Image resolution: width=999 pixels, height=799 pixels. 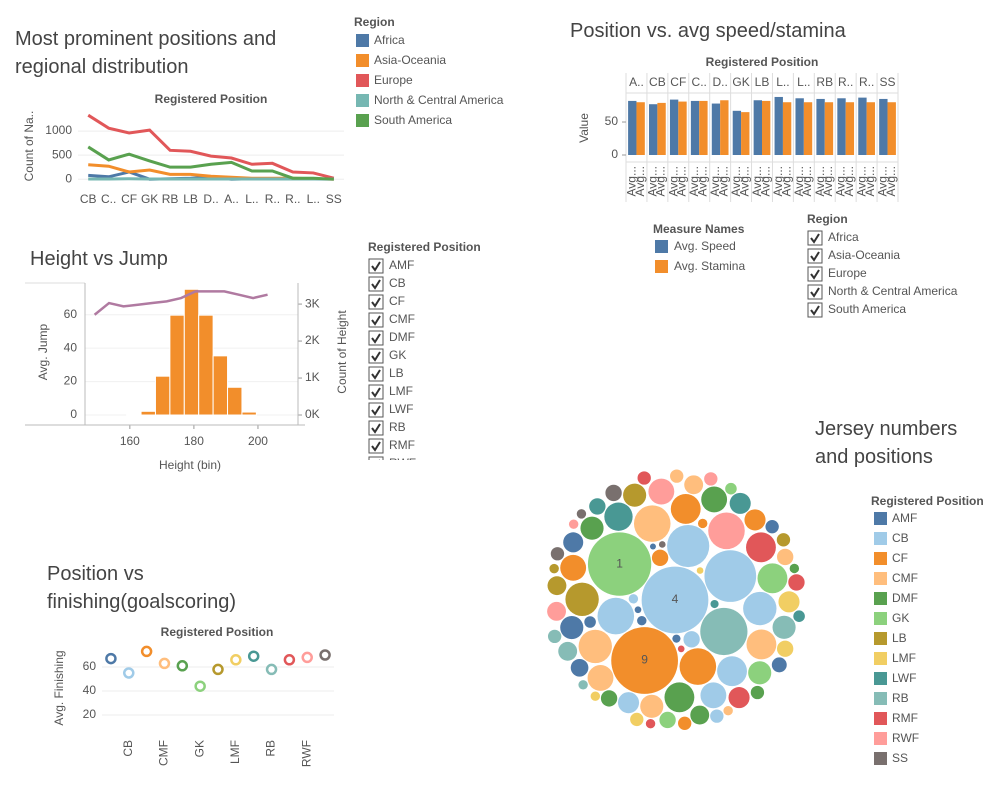 I want to click on filter-label: LWF, so click(x=401, y=409).